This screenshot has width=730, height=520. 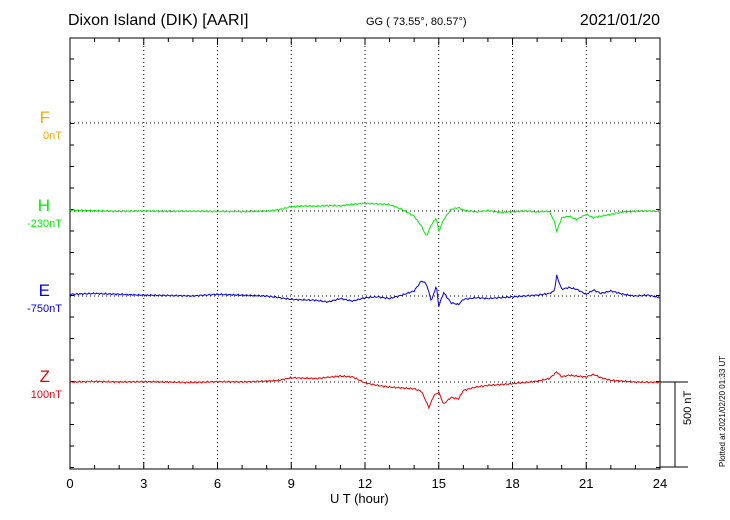 I want to click on x-axis-label: U T (hour), so click(x=359, y=498).